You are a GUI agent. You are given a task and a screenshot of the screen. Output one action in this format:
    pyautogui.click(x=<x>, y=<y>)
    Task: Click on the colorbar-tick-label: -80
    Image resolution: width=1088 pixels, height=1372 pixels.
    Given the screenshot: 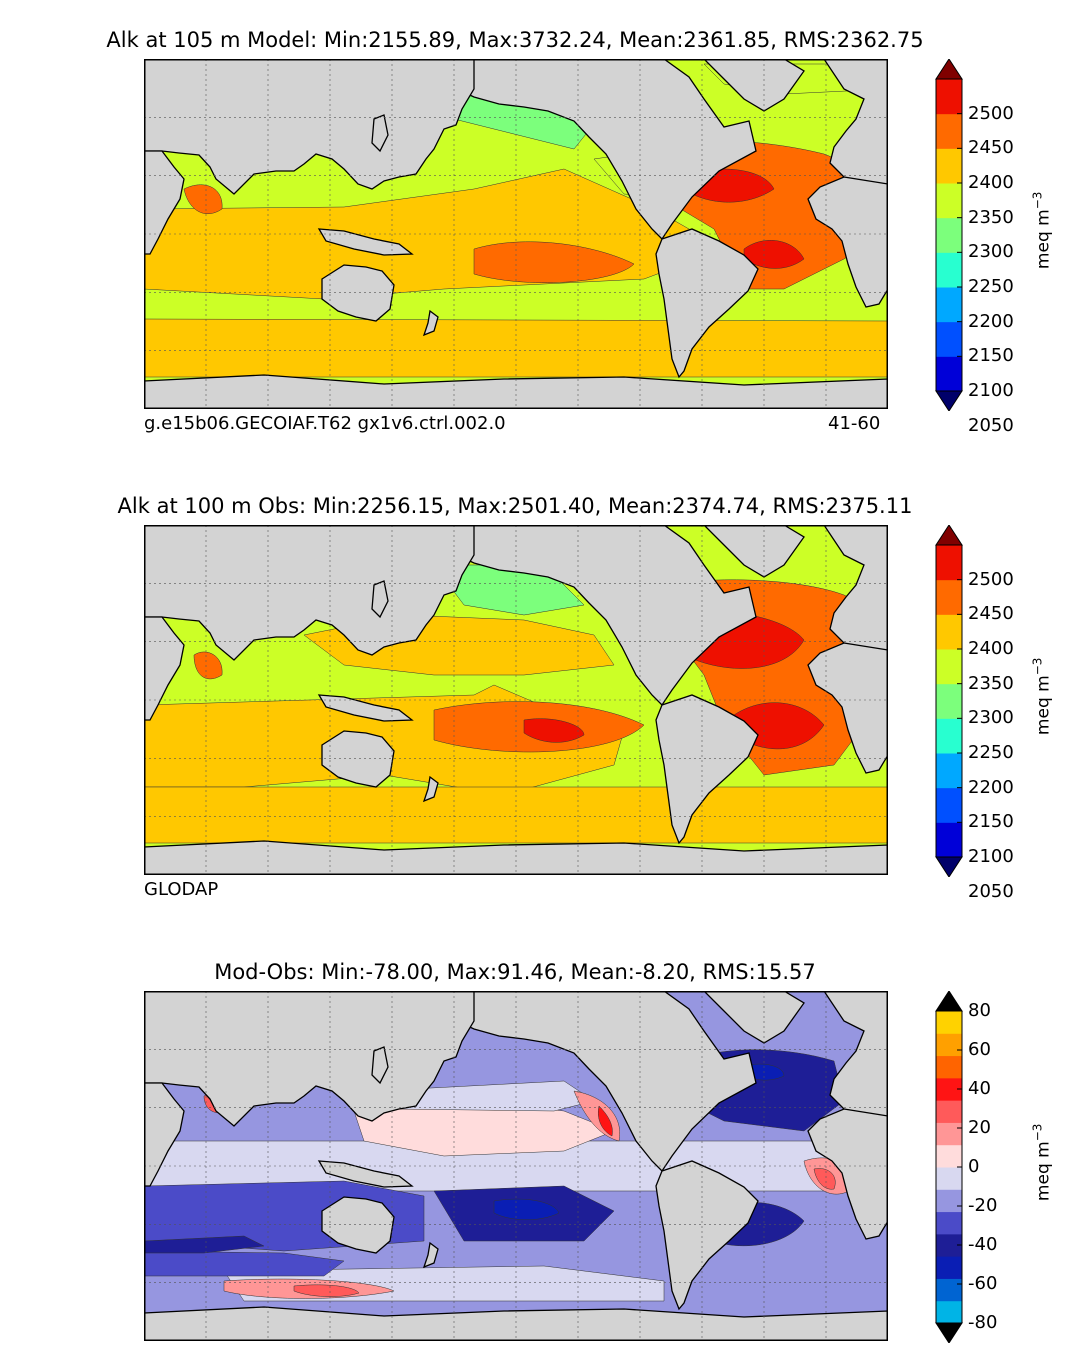 What is the action you would take?
    pyautogui.click(x=983, y=1322)
    